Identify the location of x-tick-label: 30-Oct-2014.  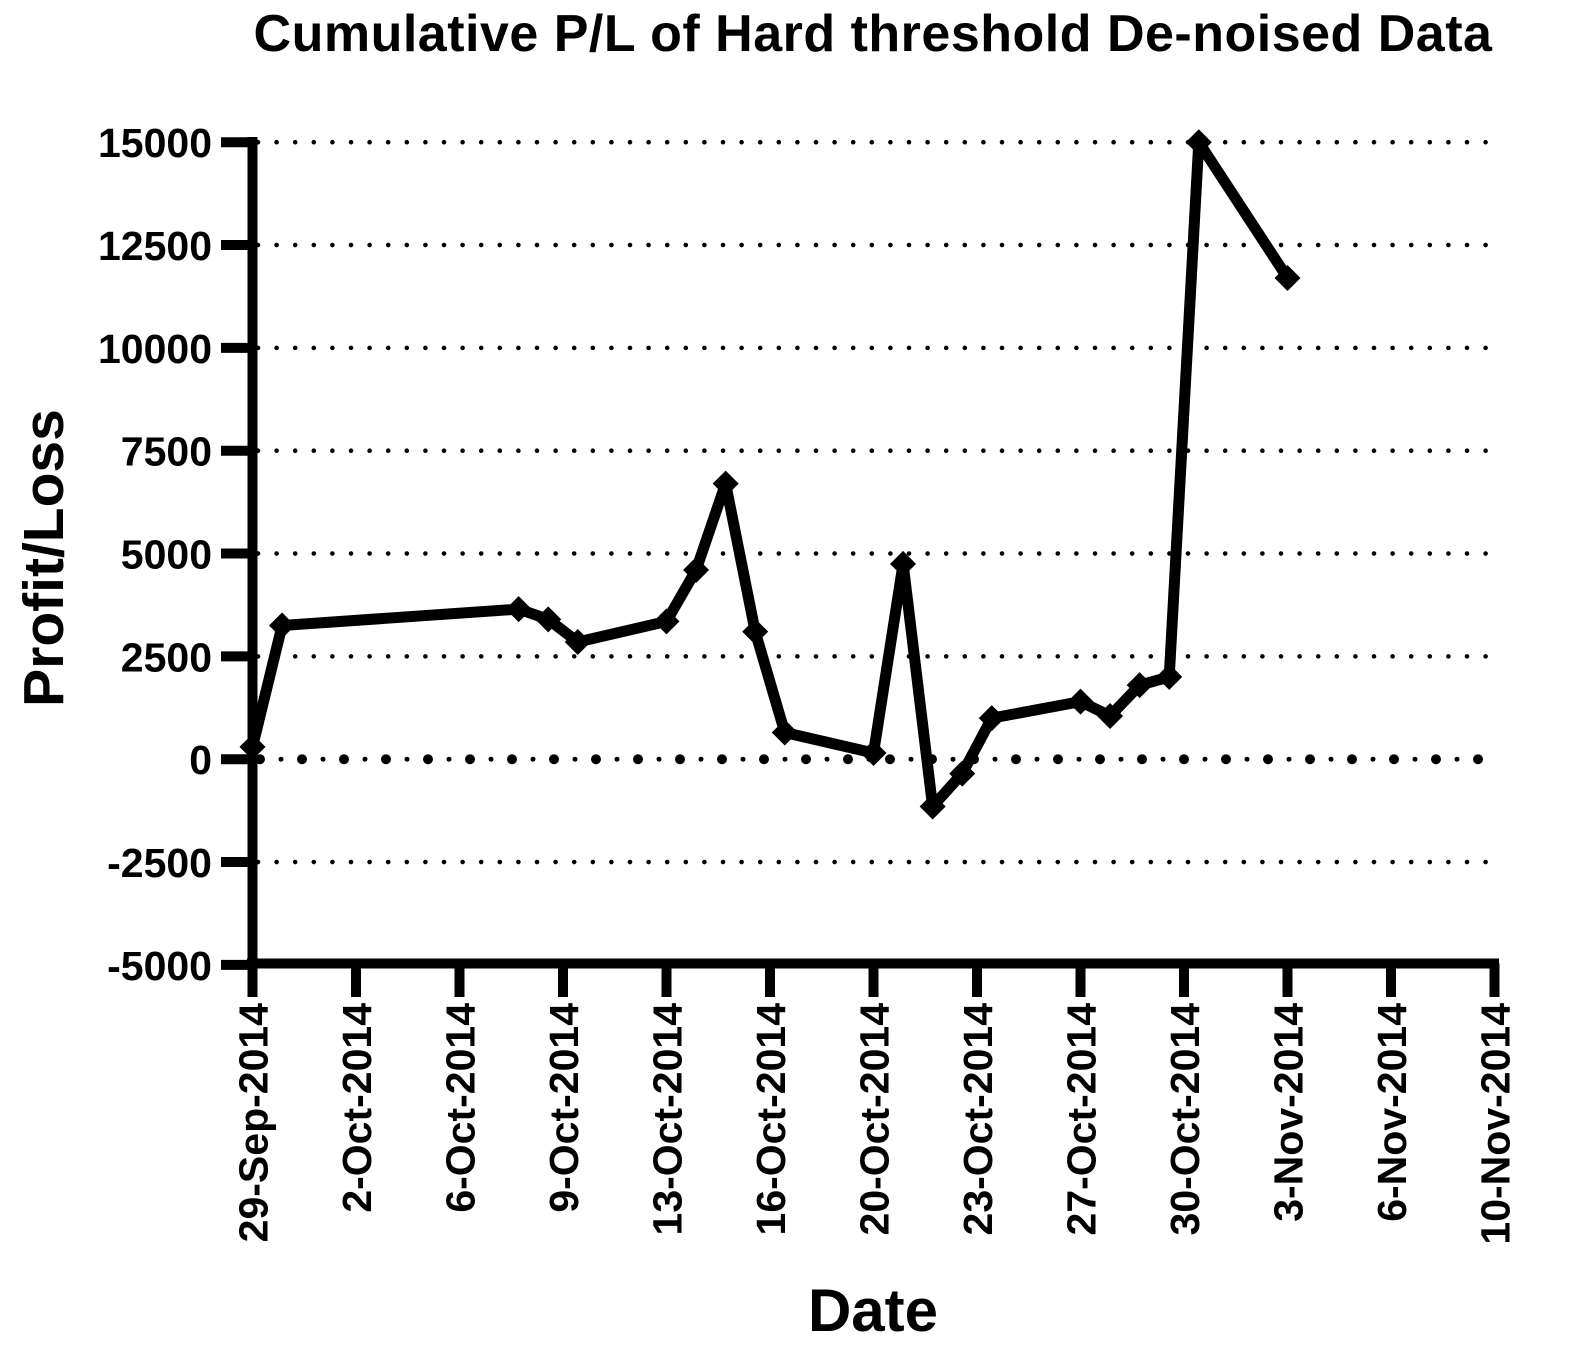
(1185, 1119).